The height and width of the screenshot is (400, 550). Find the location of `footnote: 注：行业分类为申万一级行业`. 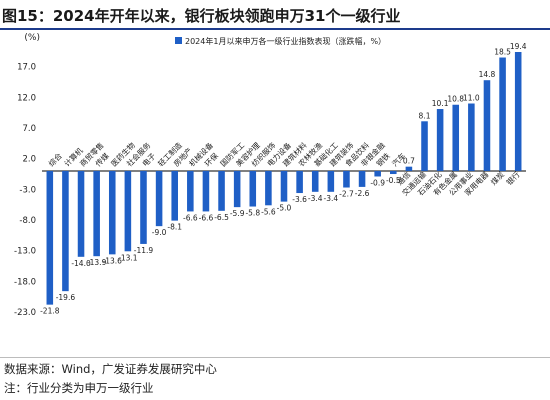

footnote: 注：行业分类为申万一级行业 is located at coordinates (79, 388).